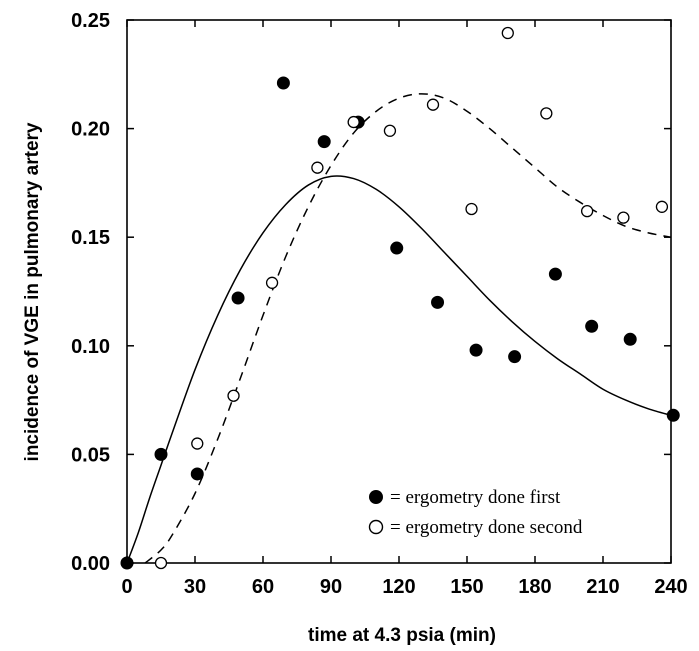 Image resolution: width=699 pixels, height=651 pixels. Describe the element at coordinates (90, 21) in the screenshot. I see `y-tick-label: 0.25` at that location.